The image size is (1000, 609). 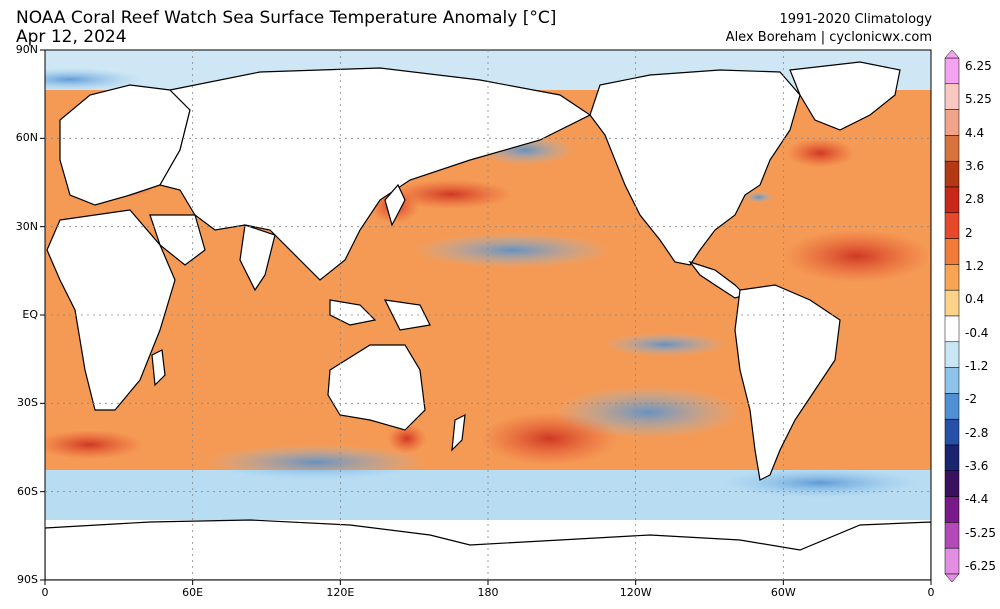 I want to click on lon-tick-label: 60W, so click(x=783, y=592).